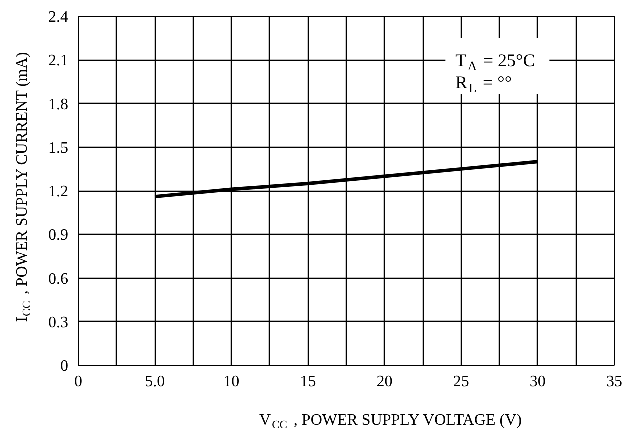 The height and width of the screenshot is (428, 631). Describe the element at coordinates (614, 382) in the screenshot. I see `x-tick-label: 35` at that location.